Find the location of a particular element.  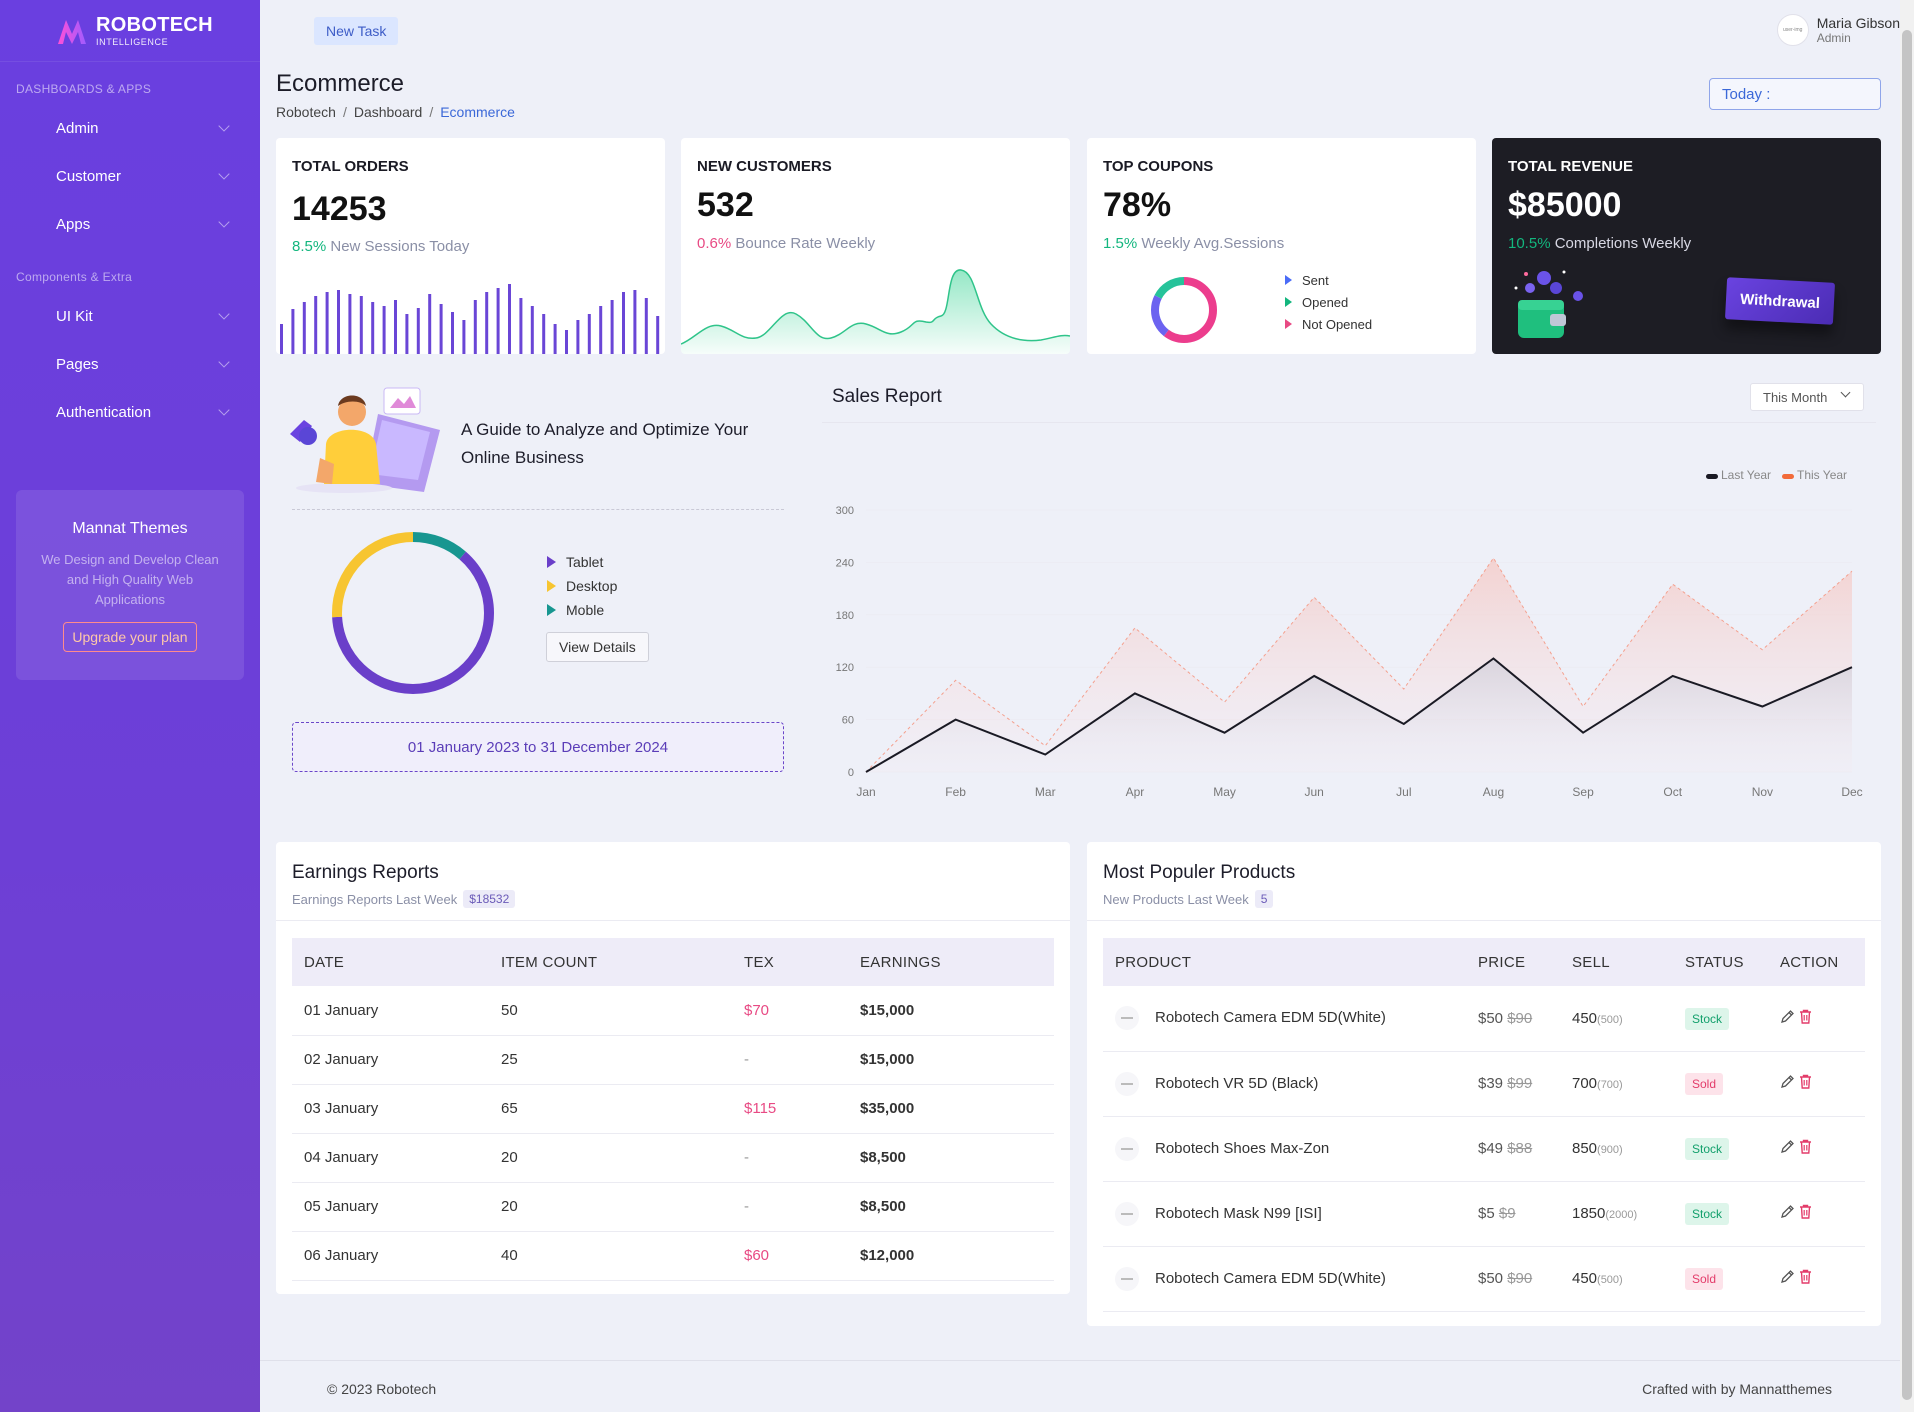

coupons-legend: Sent Opened Not Opened is located at coordinates (1328, 302).